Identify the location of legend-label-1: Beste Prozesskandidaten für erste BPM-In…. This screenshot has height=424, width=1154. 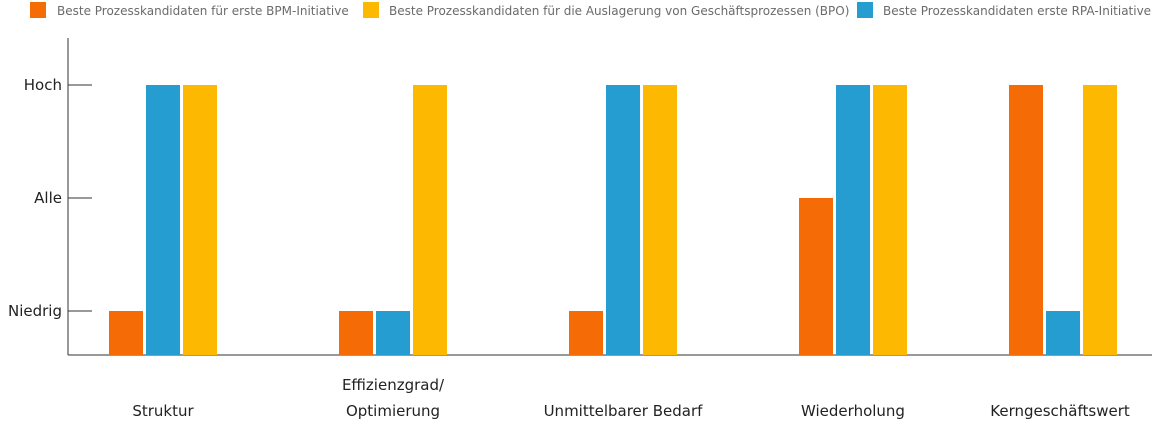
(203, 11).